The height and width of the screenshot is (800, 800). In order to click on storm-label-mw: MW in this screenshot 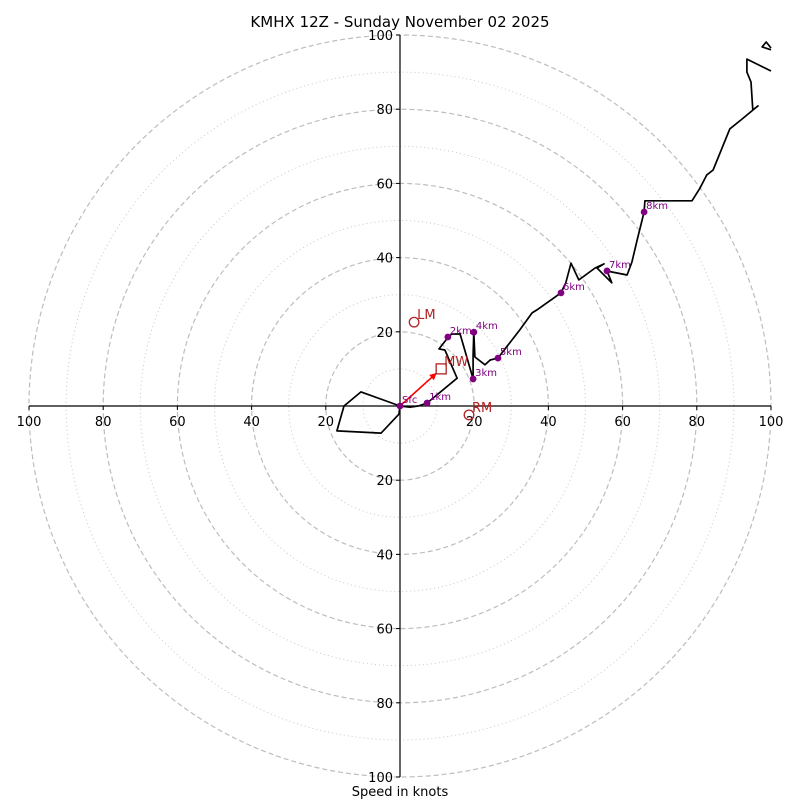, I will do `click(456, 362)`.